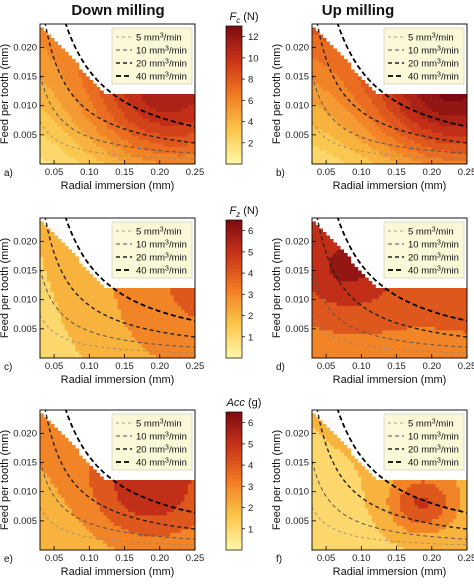 The height and width of the screenshot is (588, 474). What do you see at coordinates (326, 366) in the screenshot?
I see `x-tick-label: 0.05` at bounding box center [326, 366].